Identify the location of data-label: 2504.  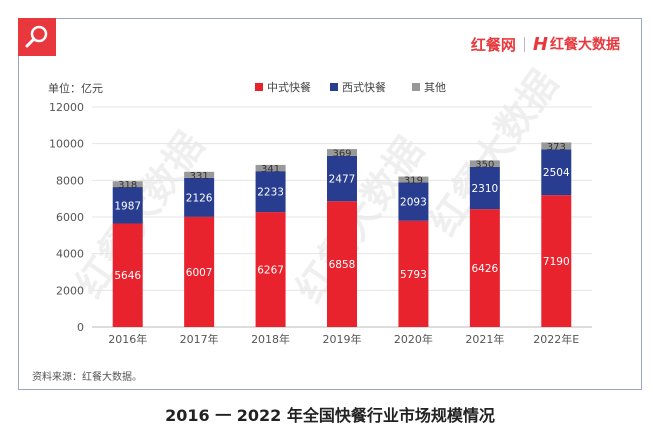
(556, 173).